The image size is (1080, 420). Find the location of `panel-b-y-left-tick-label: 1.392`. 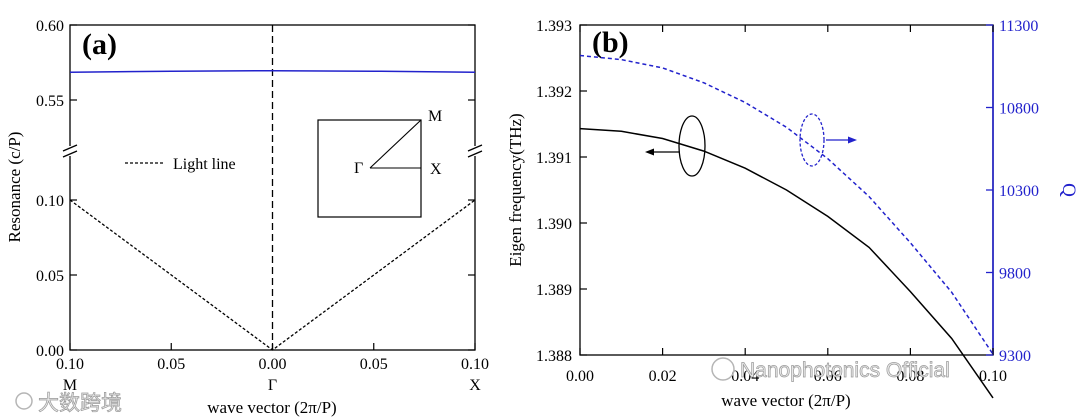

panel-b-y-left-tick-label: 1.392 is located at coordinates (554, 92).